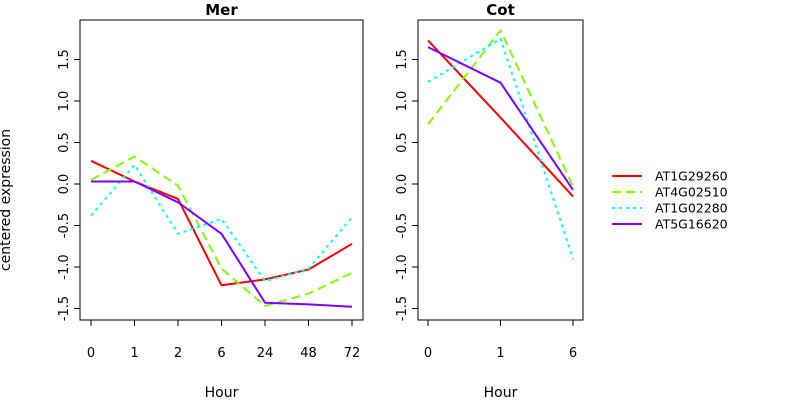 This screenshot has width=800, height=400. What do you see at coordinates (352, 353) in the screenshot?
I see `x-tick-label: 72` at bounding box center [352, 353].